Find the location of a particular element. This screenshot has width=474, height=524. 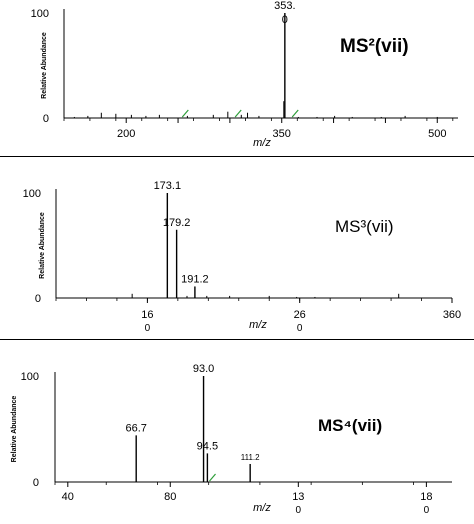

x-tick-label: 200 is located at coordinates (126, 134).